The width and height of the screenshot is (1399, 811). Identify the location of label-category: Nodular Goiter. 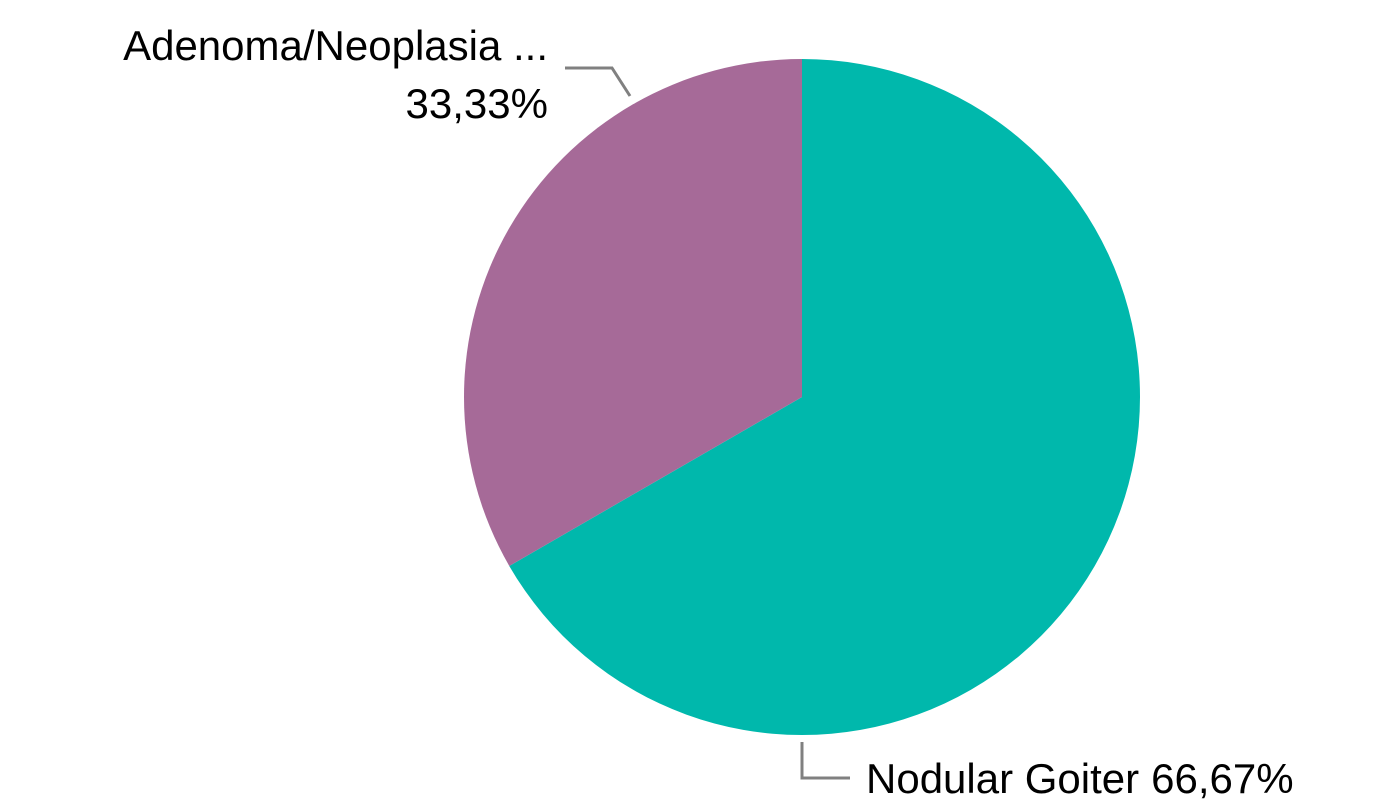
(1002, 778).